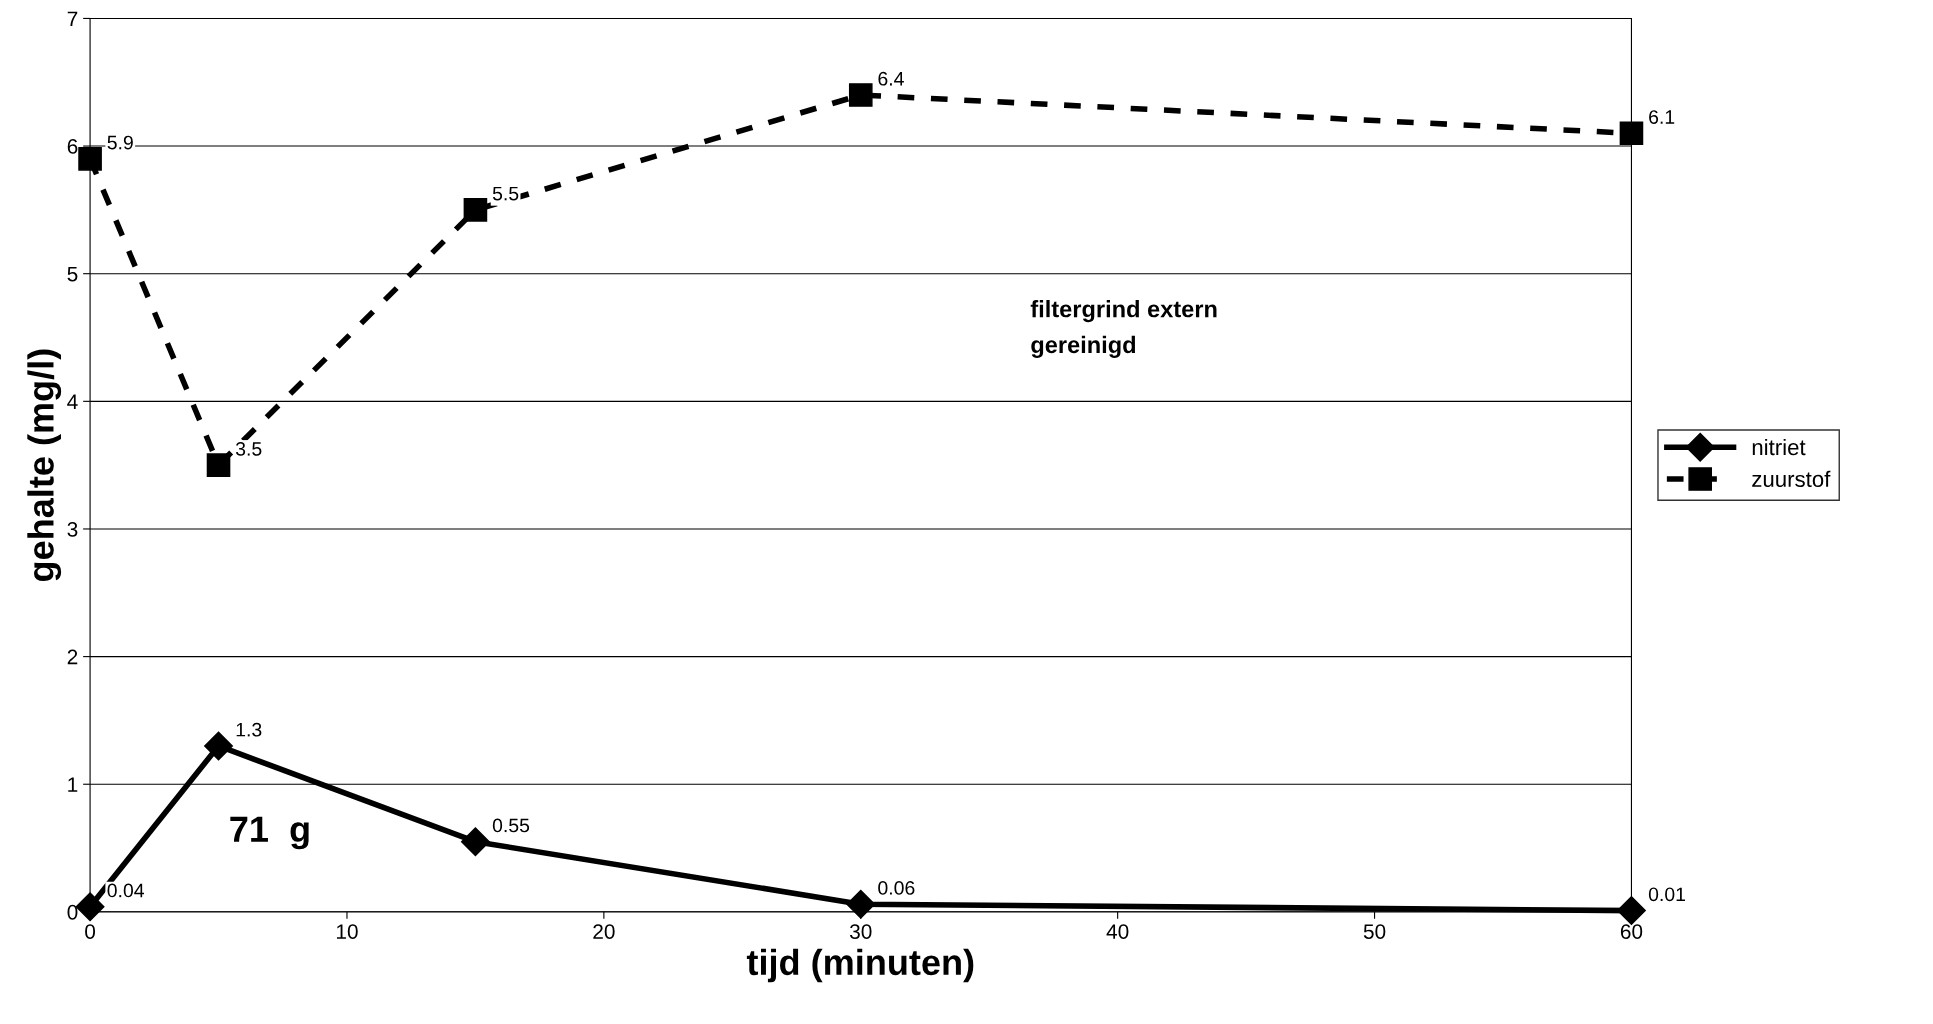  I want to click on legend-label: zuurstof, so click(1791, 479).